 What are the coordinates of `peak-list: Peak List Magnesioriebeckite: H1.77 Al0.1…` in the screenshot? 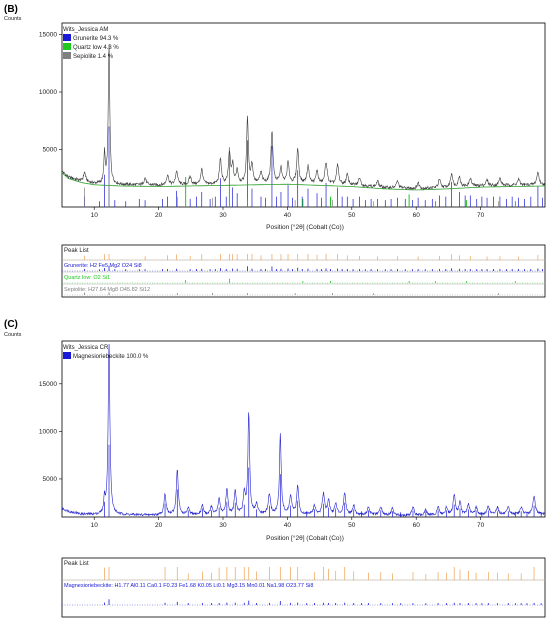 It's located at (303, 587).